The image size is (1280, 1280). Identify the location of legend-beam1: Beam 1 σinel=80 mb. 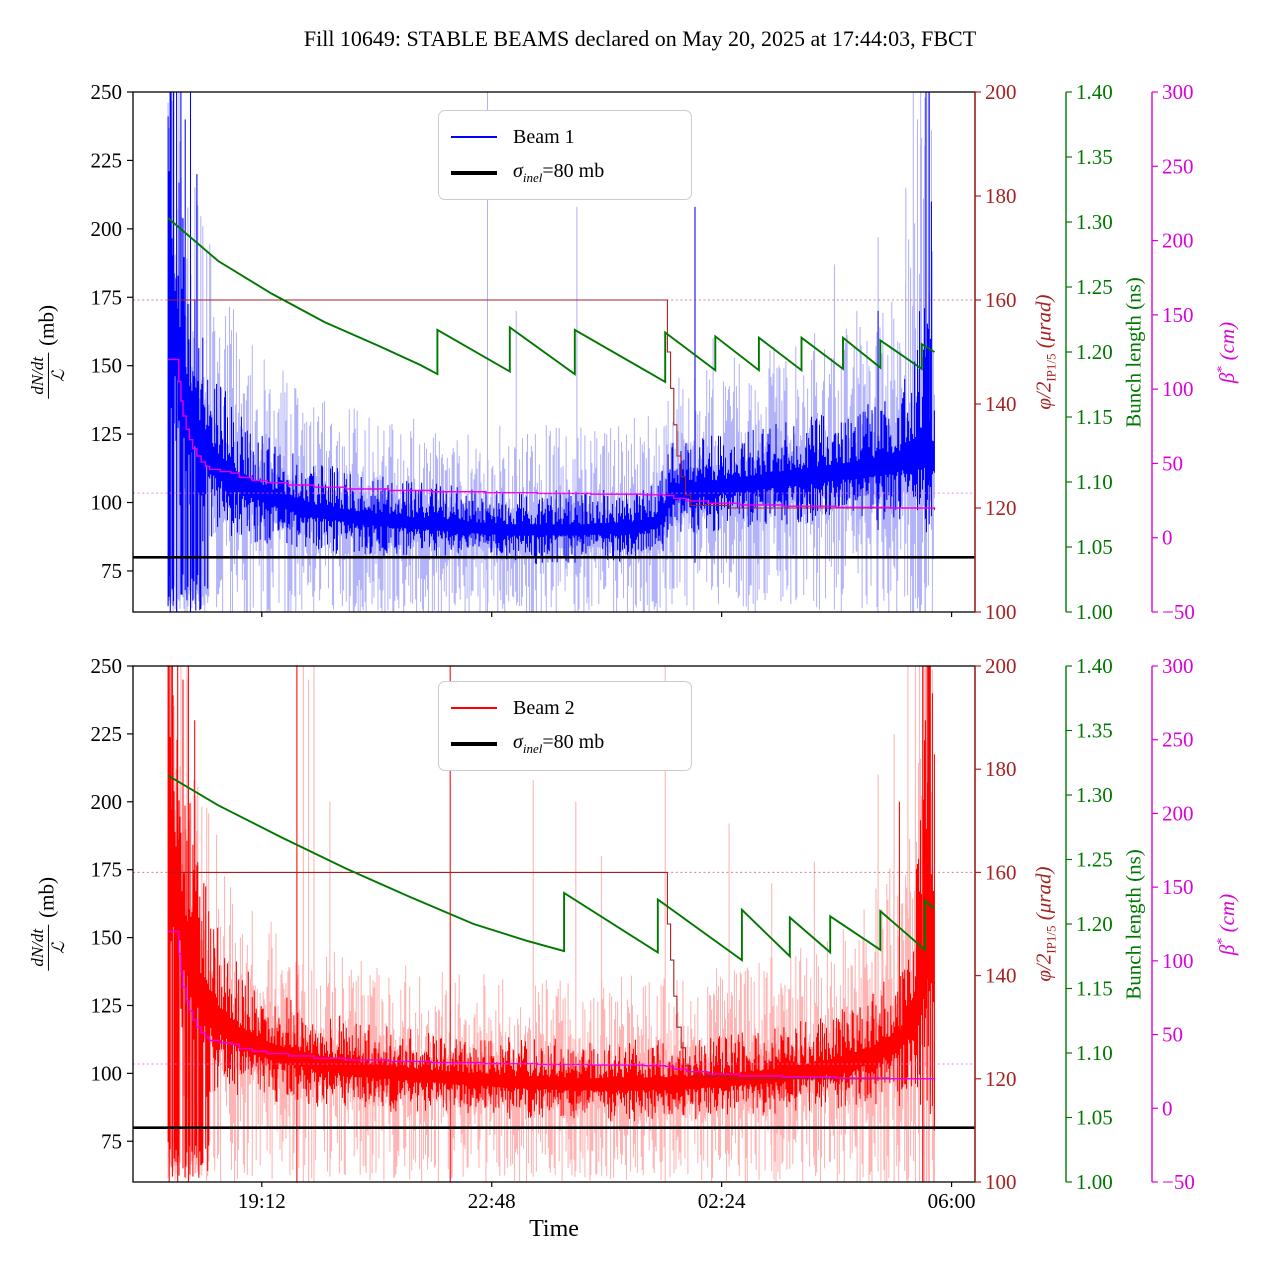
(565, 155).